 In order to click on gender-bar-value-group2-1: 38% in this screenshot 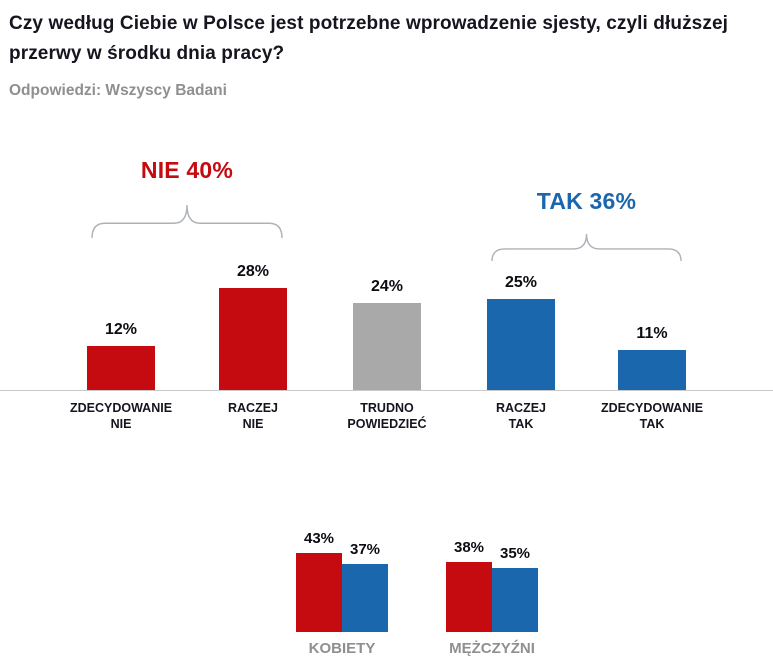, I will do `click(469, 547)`.